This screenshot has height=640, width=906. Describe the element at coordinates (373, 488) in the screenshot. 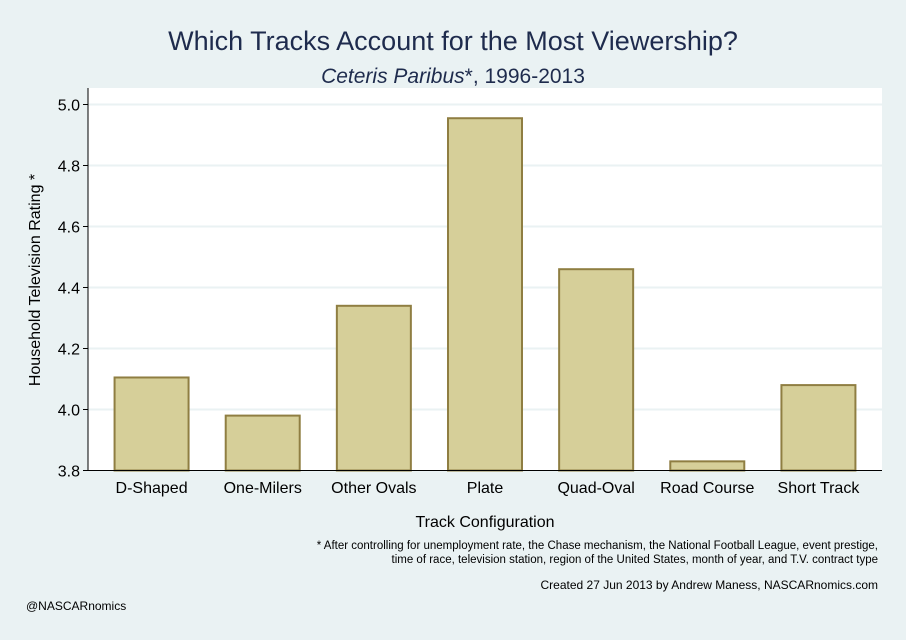

I see `x-tick-label: Other Ovals` at that location.